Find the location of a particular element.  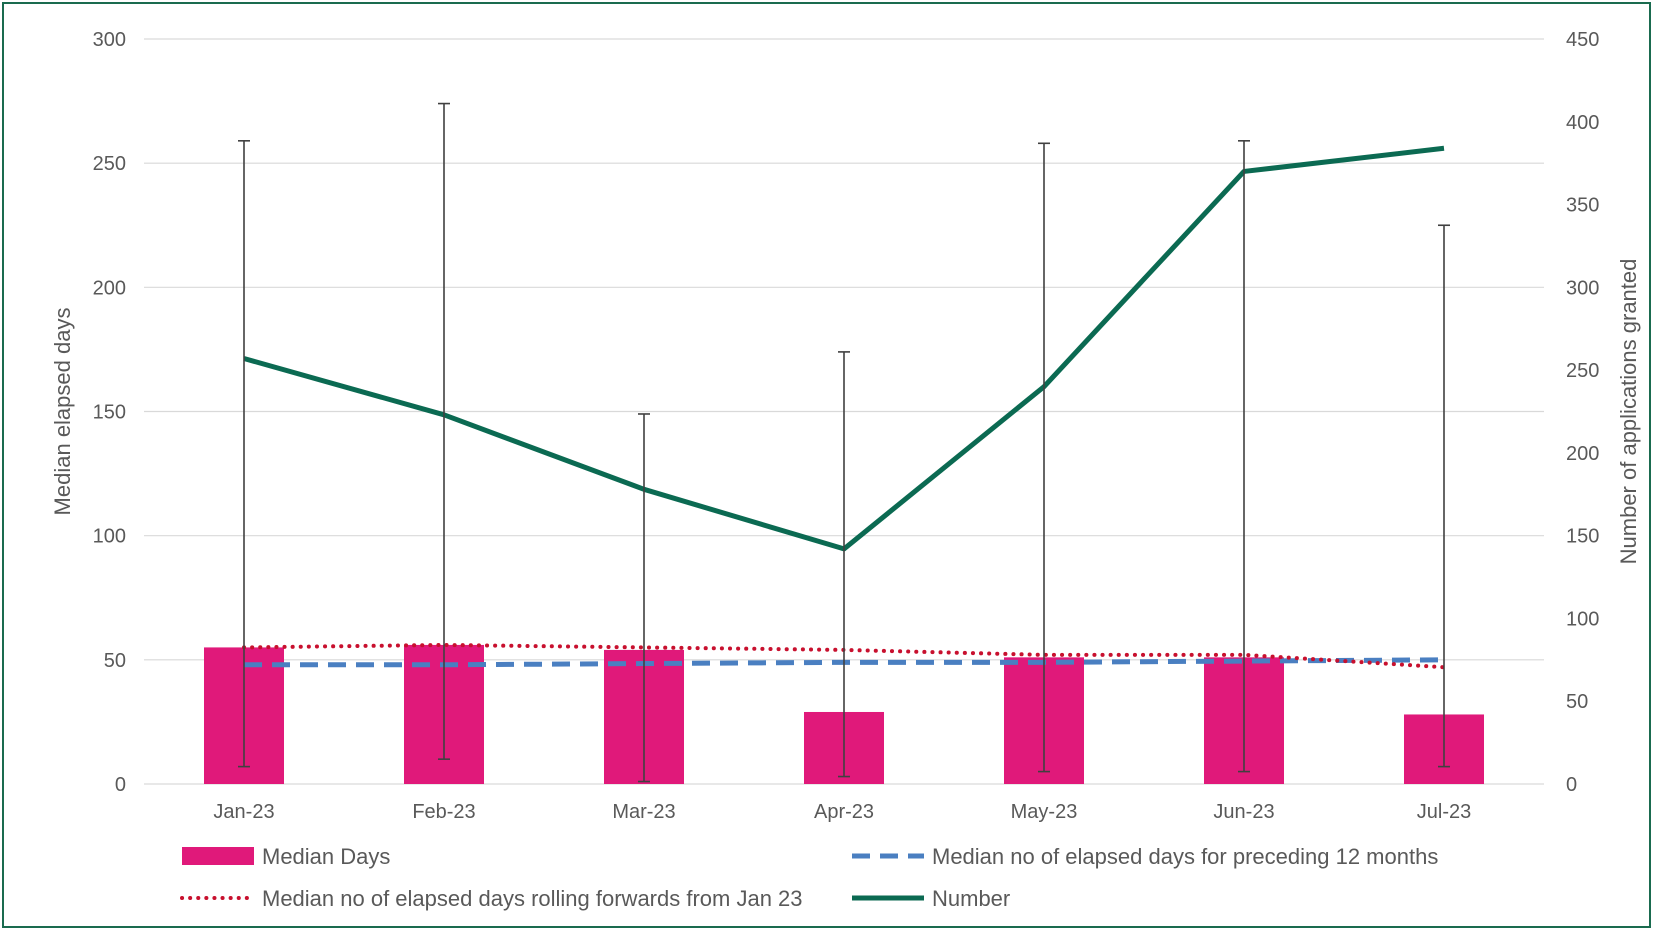

y-right-tick-label: 450 is located at coordinates (1582, 40).